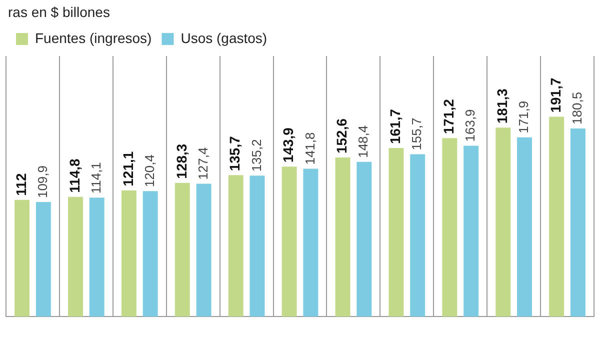 Image resolution: width=600 pixels, height=337 pixels. Describe the element at coordinates (224, 38) in the screenshot. I see `legend-label: Usos (gastos)` at that location.